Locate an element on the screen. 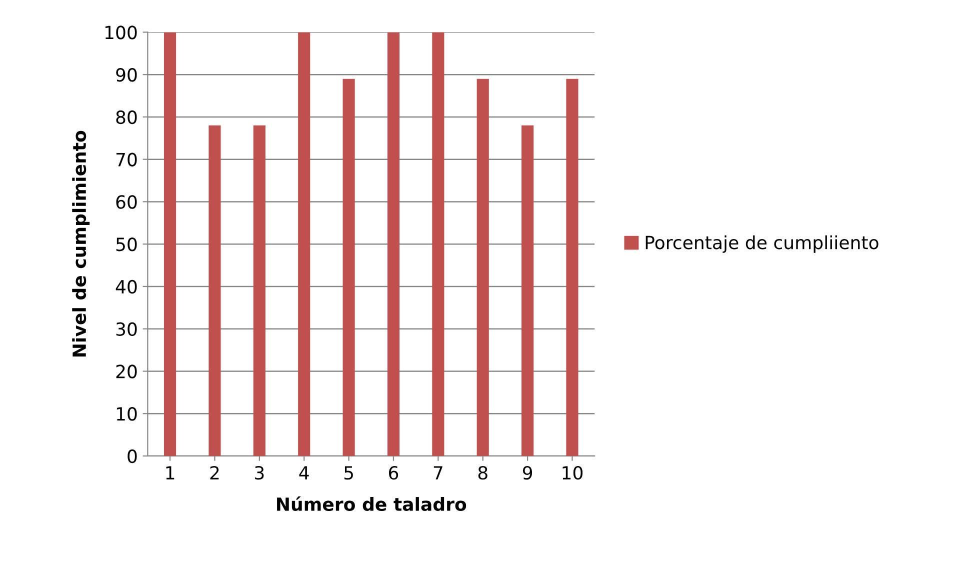 Image resolution: width=959 pixels, height=575 pixels. x-tick-label: 9 is located at coordinates (527, 473).